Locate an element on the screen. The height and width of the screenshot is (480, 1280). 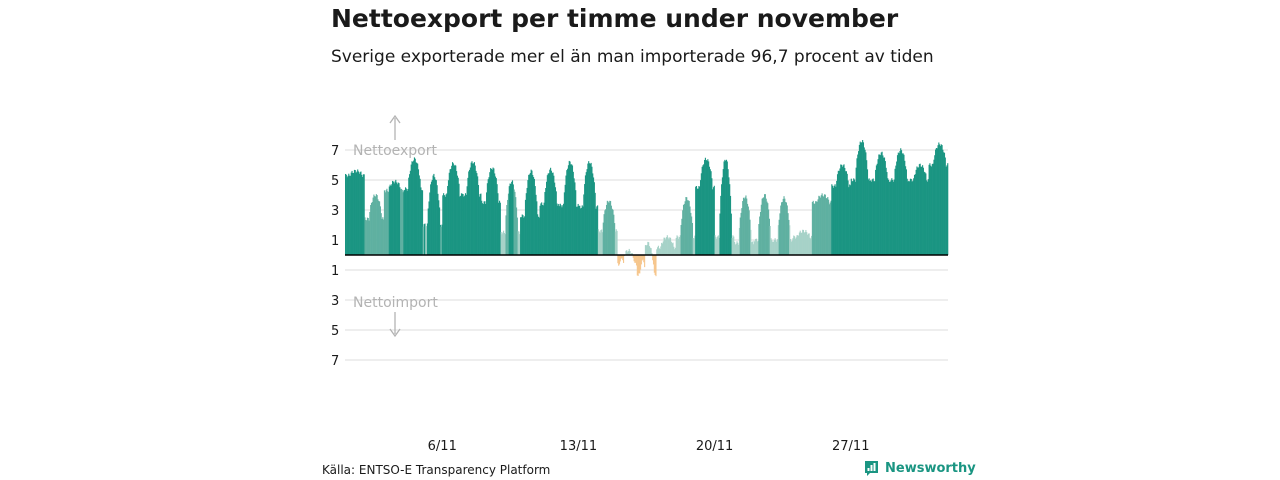
brand-logo: Newsworthy is located at coordinates (920, 468).